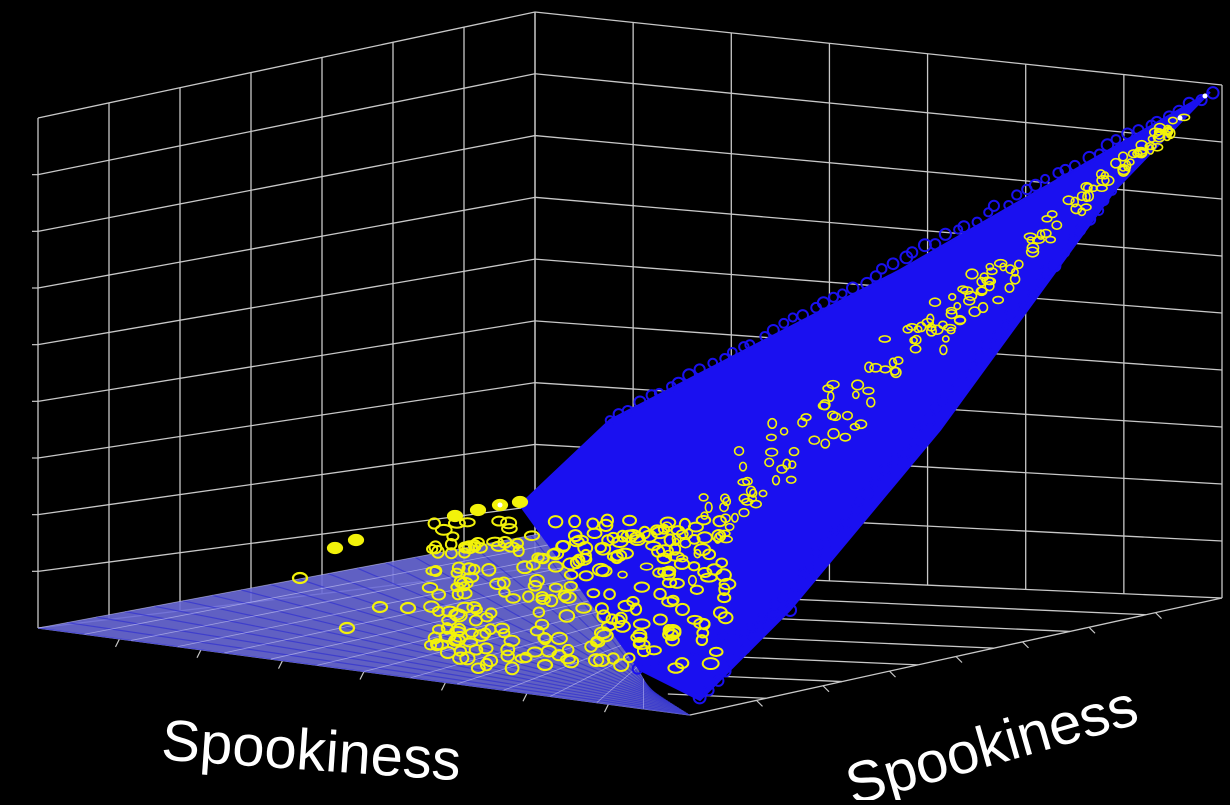 Image resolution: width=1230 pixels, height=805 pixels. What do you see at coordinates (312, 751) in the screenshot?
I see `x-axis-label: Spookiness` at bounding box center [312, 751].